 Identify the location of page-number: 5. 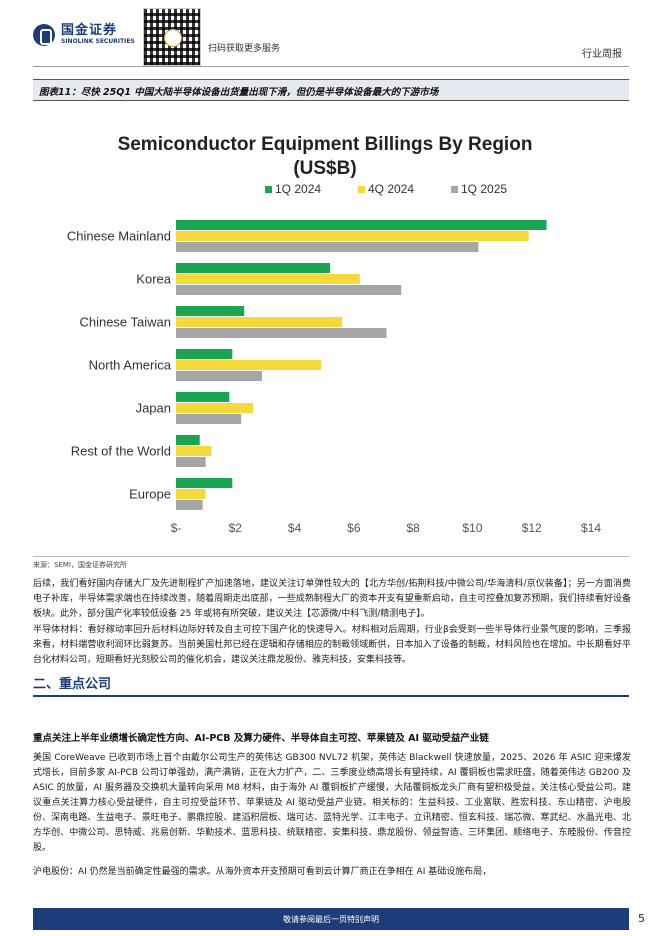
(641, 918).